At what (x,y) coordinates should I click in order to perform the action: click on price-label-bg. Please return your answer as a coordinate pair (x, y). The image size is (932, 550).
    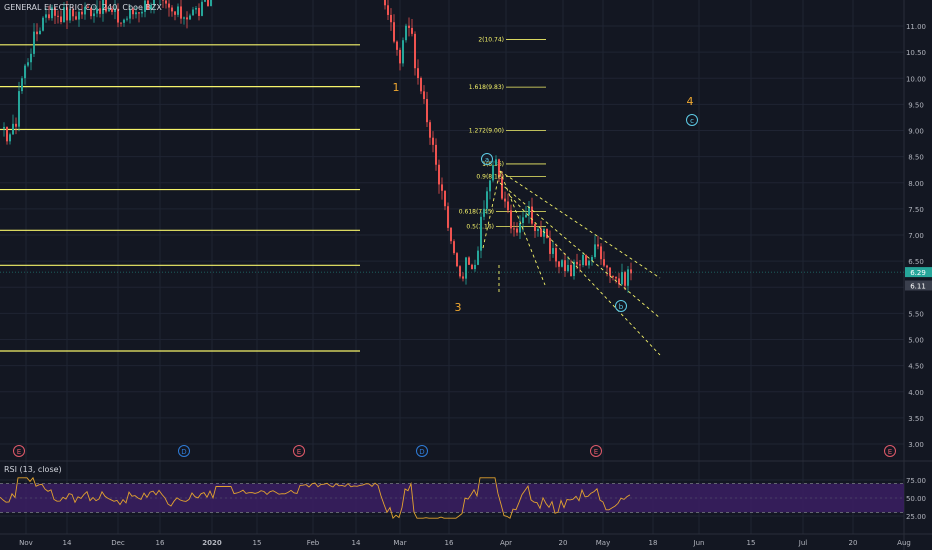
    Looking at the image, I should click on (918, 272).